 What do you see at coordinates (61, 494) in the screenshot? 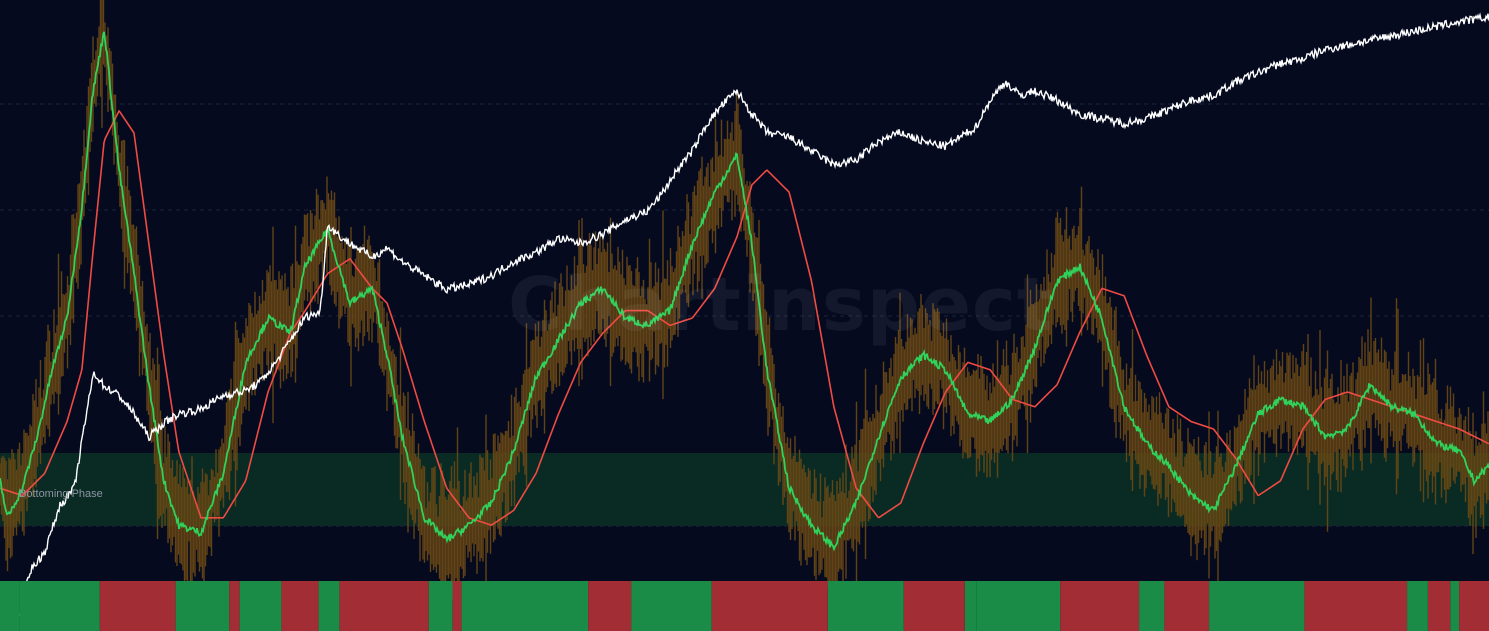
I see `bottoming-phase-label: Bottoming Phase` at bounding box center [61, 494].